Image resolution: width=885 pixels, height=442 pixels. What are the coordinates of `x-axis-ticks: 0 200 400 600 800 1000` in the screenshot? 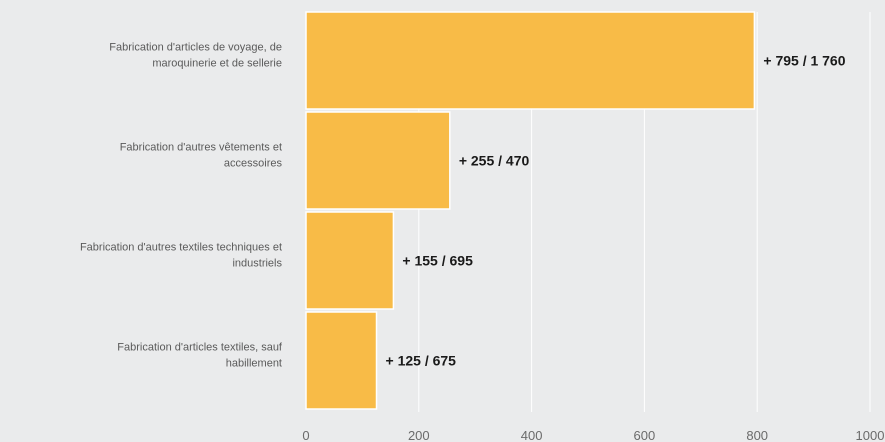 It's located at (593, 435).